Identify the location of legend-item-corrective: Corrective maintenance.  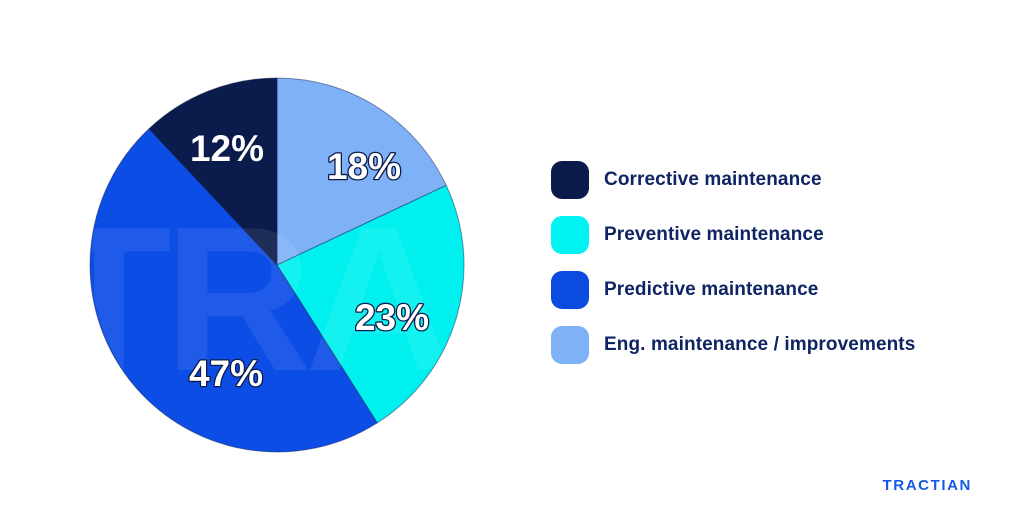
(733, 180).